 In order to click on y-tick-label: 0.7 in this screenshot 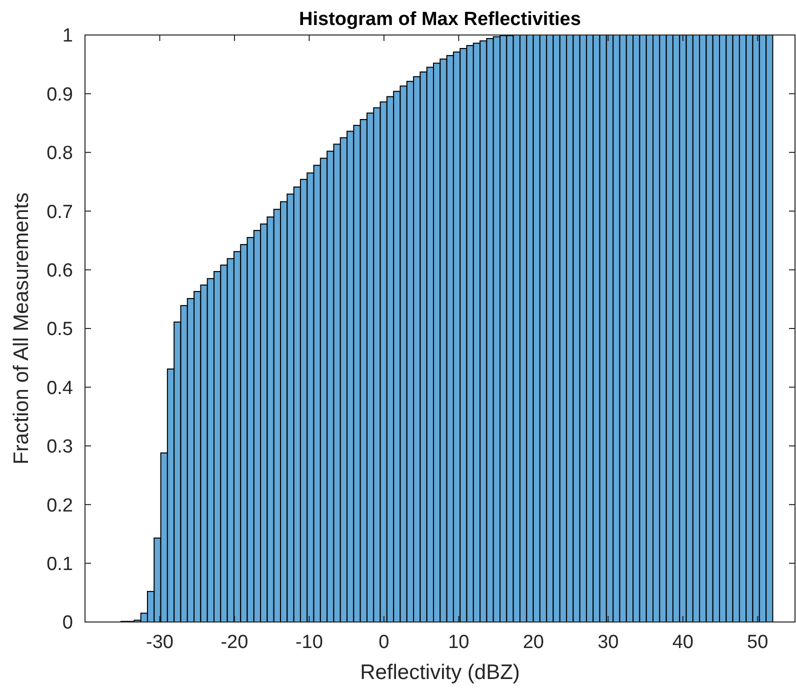, I will do `click(59, 212)`.